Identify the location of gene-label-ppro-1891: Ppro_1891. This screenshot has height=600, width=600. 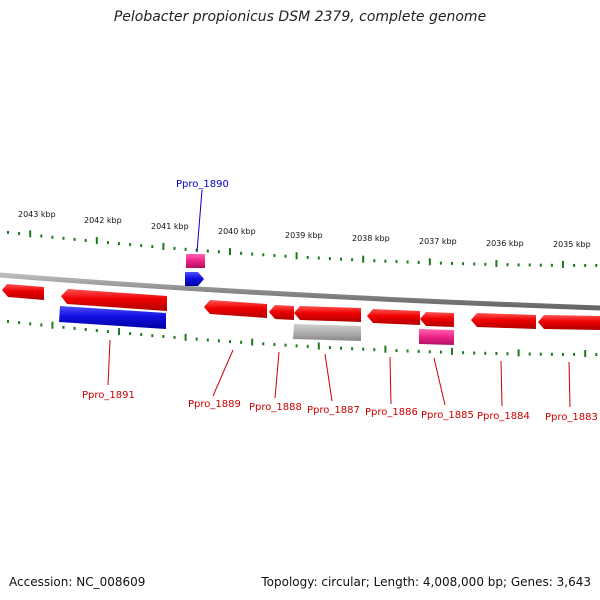
(108, 395).